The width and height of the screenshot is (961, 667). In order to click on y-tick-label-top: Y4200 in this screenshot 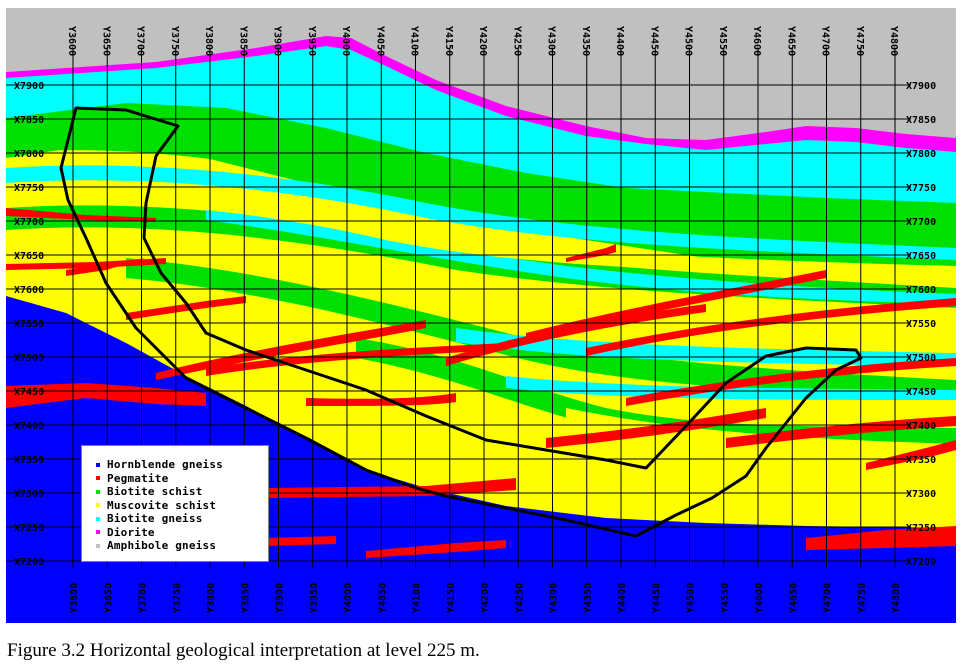, I will do `click(482, 41)`.